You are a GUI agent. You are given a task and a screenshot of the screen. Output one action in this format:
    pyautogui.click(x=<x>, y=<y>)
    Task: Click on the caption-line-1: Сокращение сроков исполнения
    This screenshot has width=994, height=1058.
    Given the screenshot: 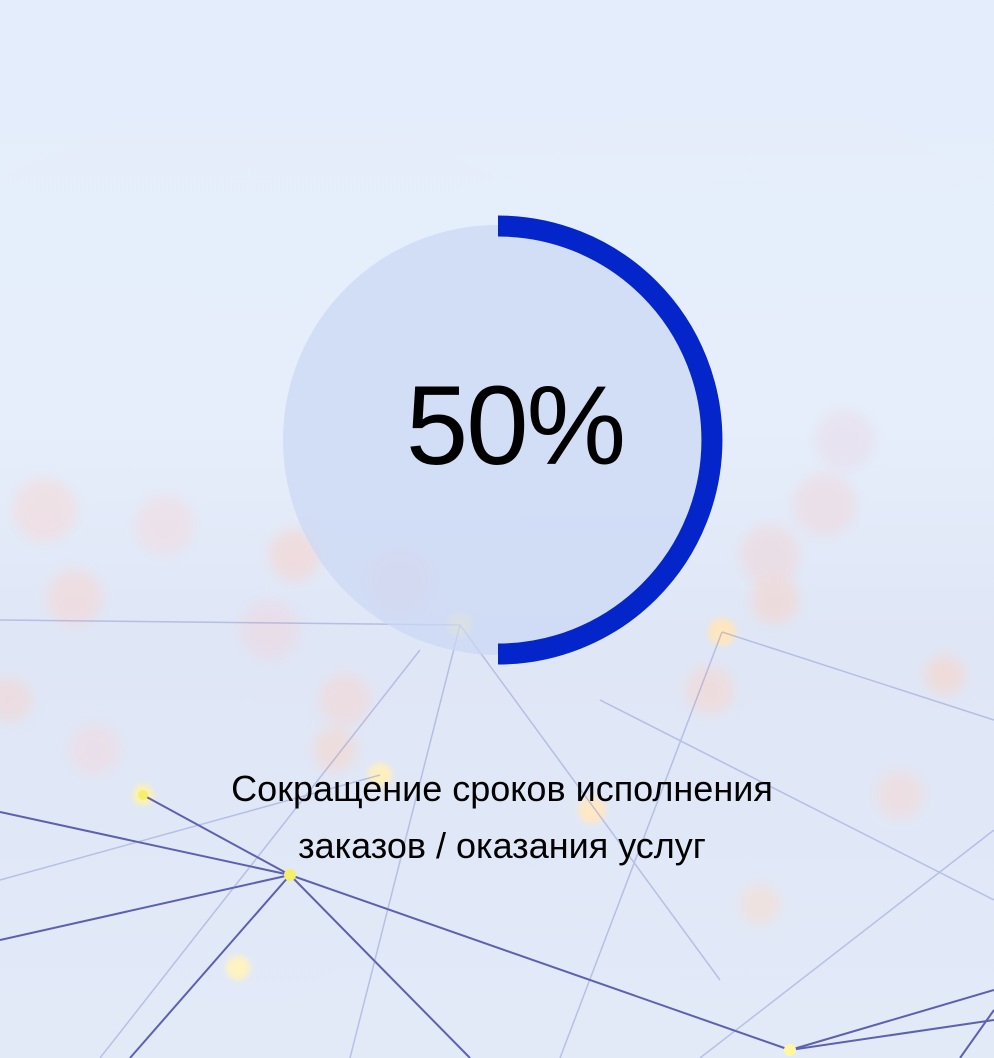 What is the action you would take?
    pyautogui.click(x=502, y=788)
    